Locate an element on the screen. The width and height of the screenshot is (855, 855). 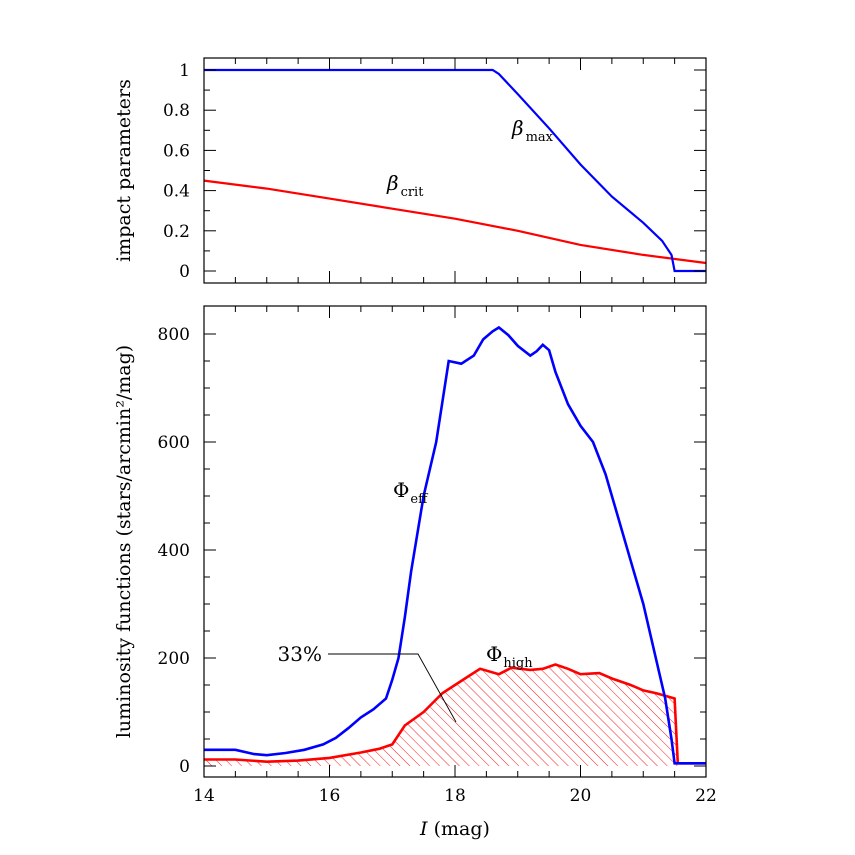
phi-high-annotation: Φhigh is located at coordinates (509, 656).